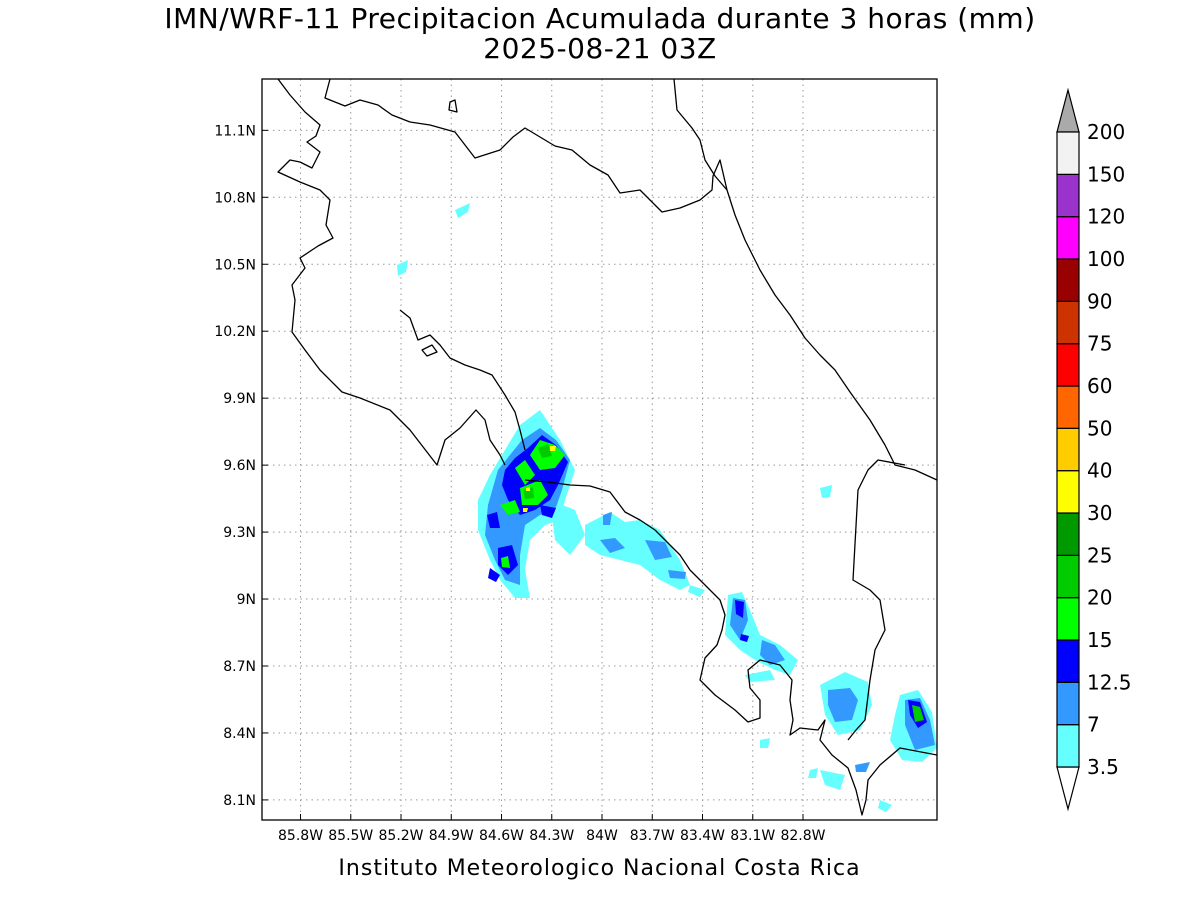 The height and width of the screenshot is (900, 1200). I want to click on colorbar-label: 3.5, so click(1103, 767).